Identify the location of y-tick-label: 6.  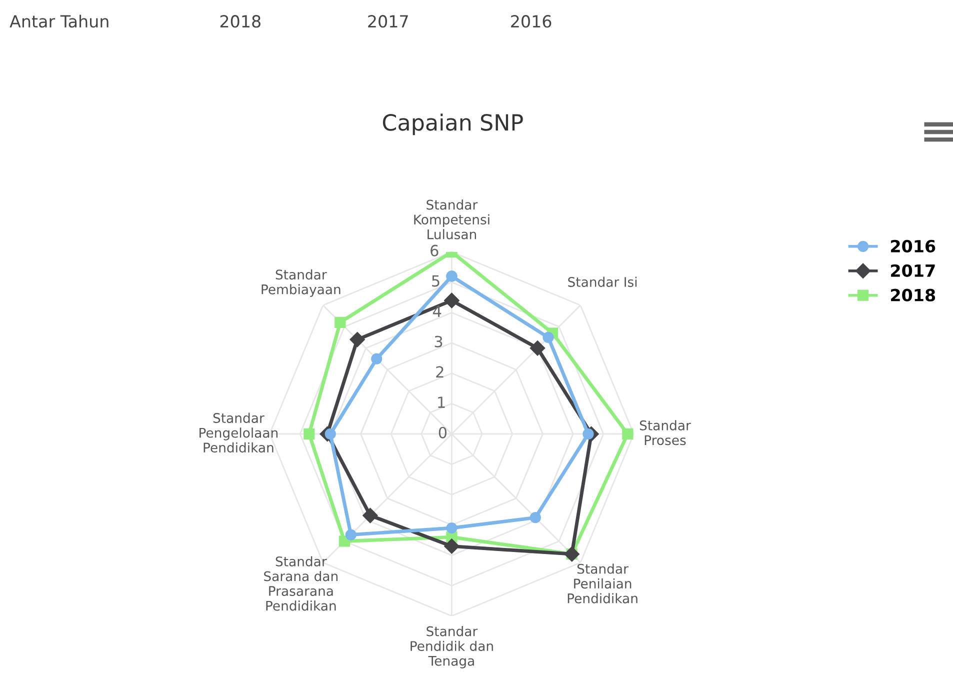
(434, 250).